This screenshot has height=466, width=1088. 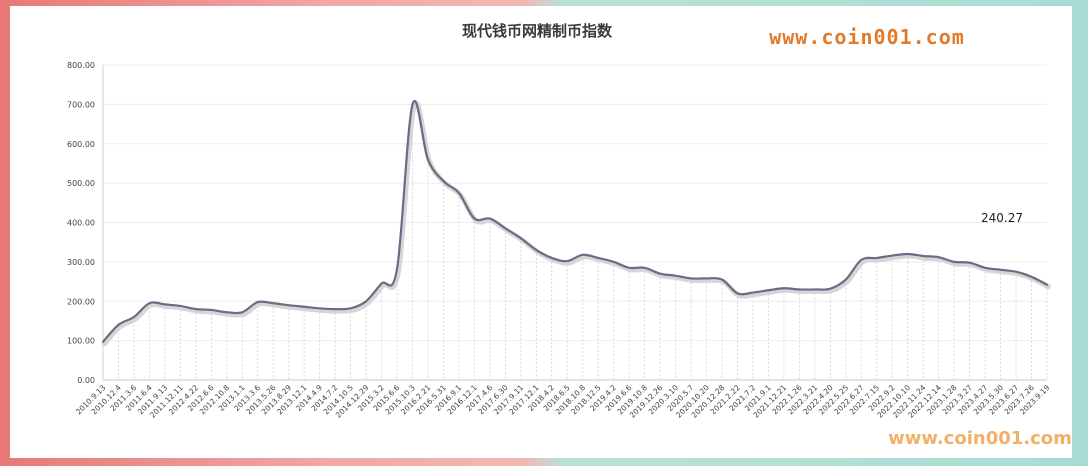 I want to click on data-label-last-value: 240.27, so click(x=1002, y=218).